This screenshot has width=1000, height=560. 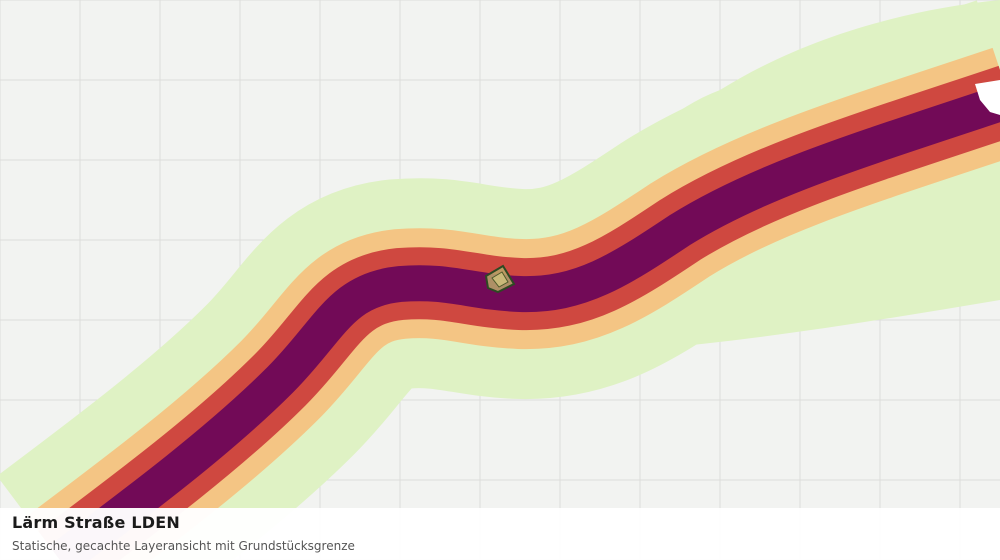 I want to click on property-parcel, so click(x=500, y=279).